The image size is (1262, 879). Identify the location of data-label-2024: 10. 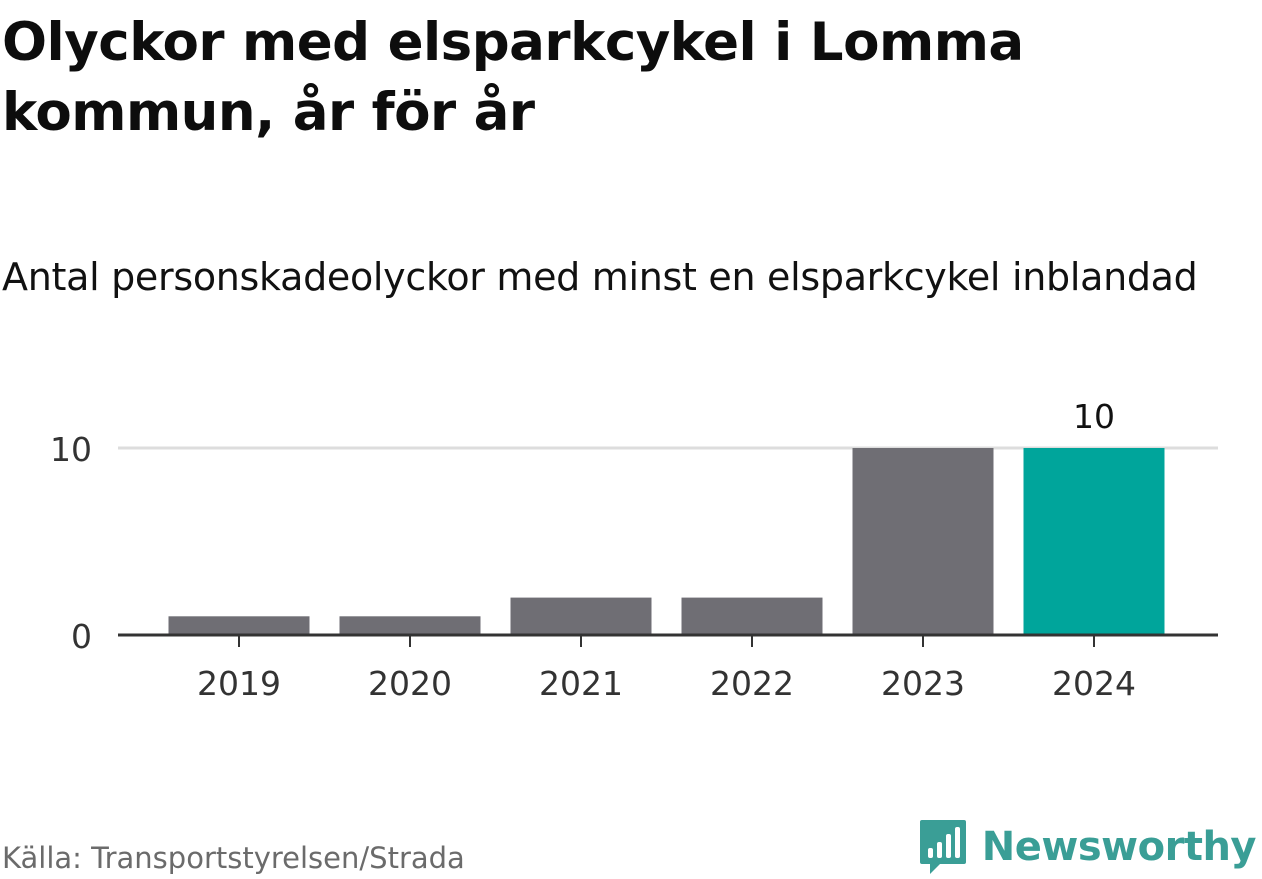
(1094, 416).